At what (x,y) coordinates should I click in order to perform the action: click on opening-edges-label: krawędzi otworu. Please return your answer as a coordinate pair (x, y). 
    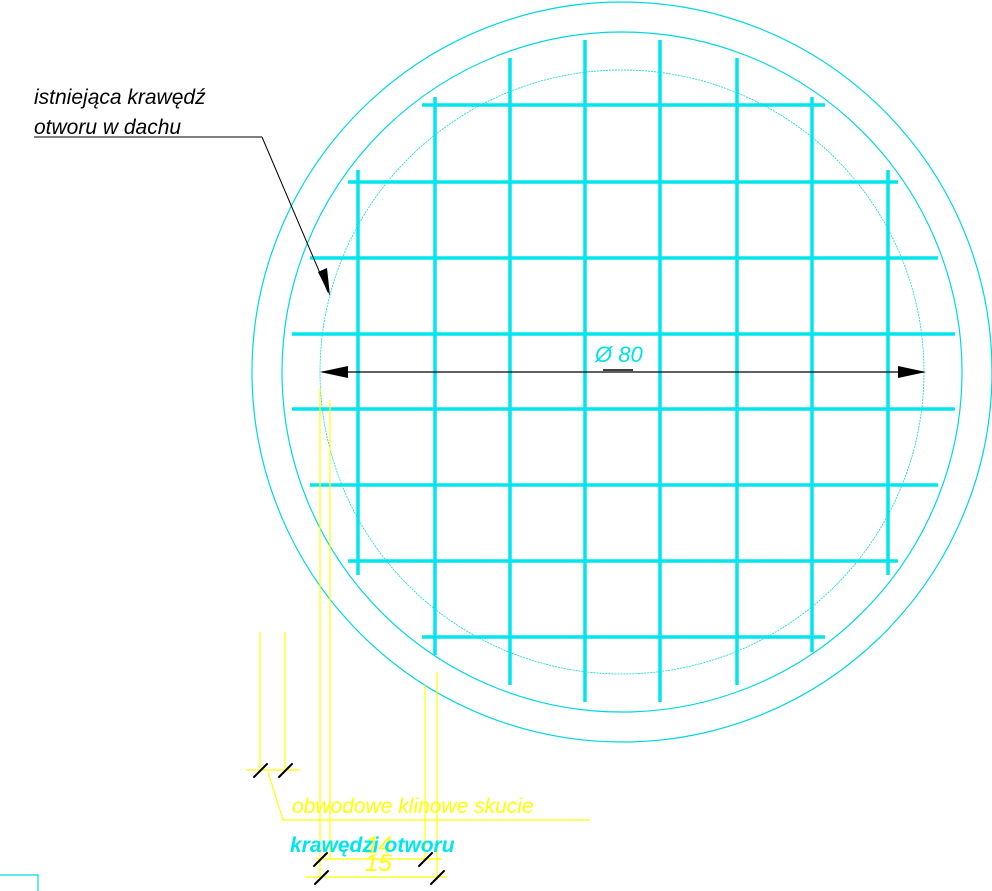
    Looking at the image, I should click on (372, 845).